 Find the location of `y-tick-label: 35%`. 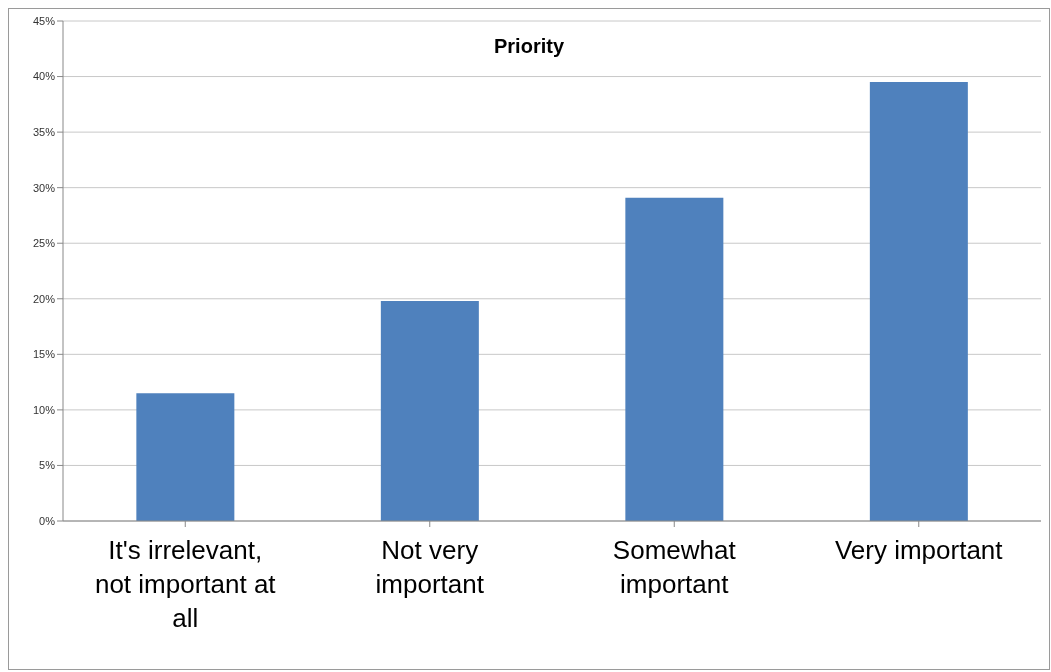

y-tick-label: 35% is located at coordinates (44, 132).